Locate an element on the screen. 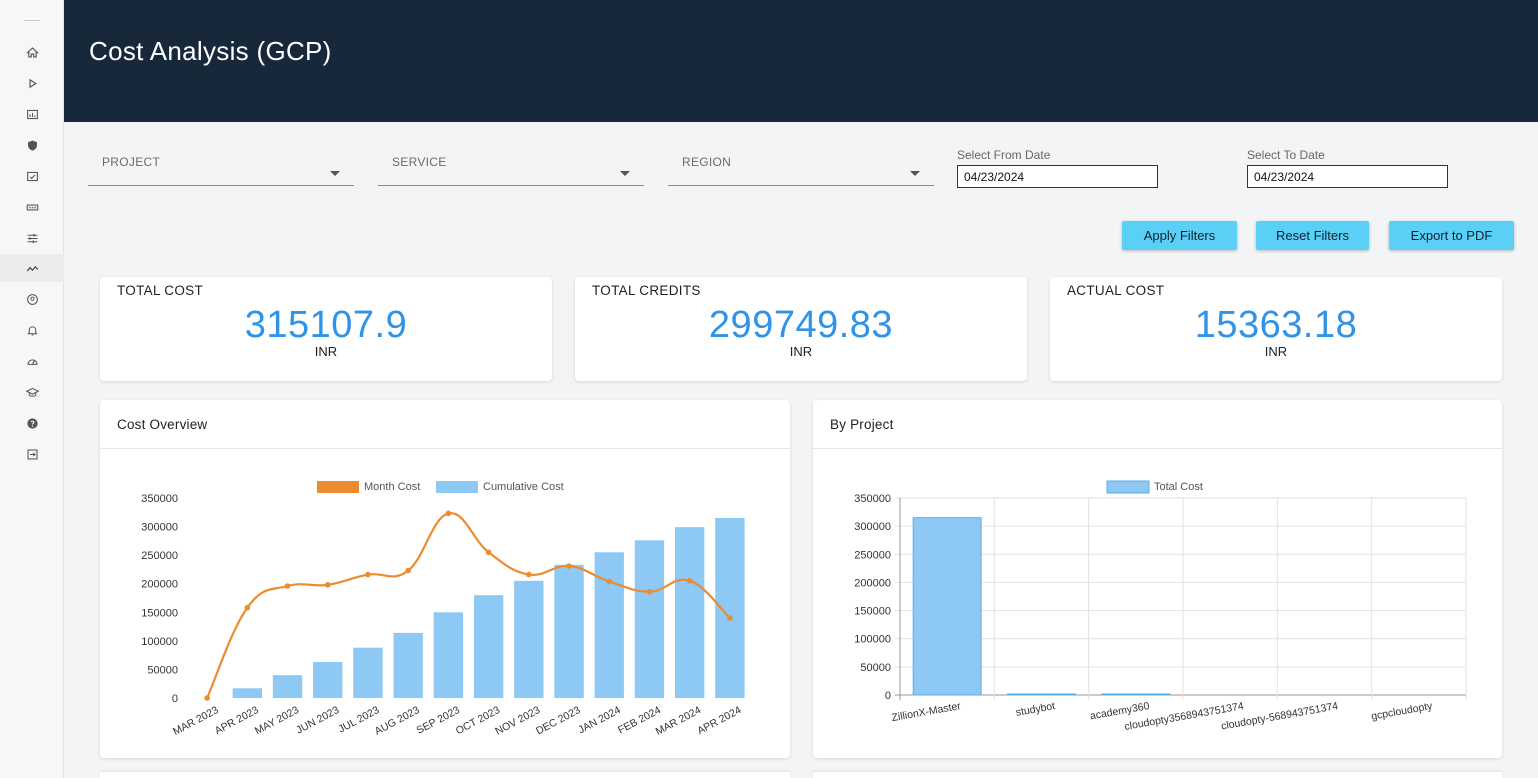 The image size is (1538, 778). page-title: Cost Analysis (GCP) is located at coordinates (210, 51).